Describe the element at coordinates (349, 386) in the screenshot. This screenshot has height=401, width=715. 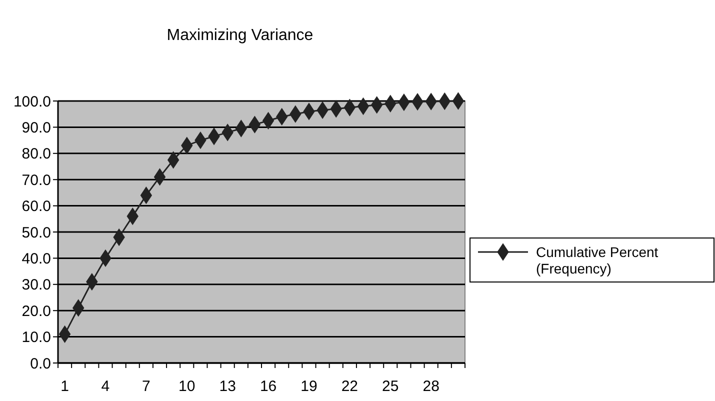
I see `x-tick-label: 22` at that location.